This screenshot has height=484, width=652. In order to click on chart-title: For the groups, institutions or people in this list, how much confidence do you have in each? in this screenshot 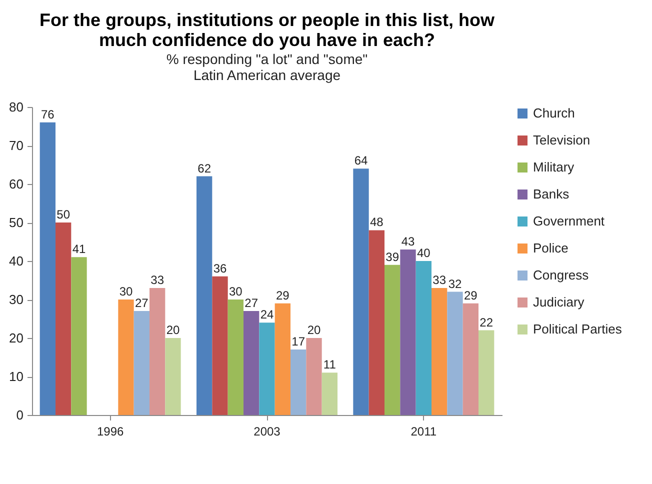, I will do `click(268, 30)`.